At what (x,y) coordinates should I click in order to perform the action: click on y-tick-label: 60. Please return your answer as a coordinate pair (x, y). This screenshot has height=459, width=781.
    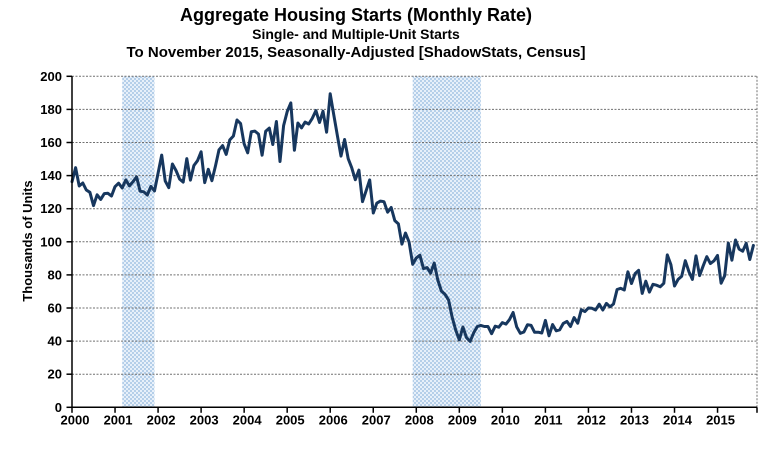
    Looking at the image, I should click on (55, 308).